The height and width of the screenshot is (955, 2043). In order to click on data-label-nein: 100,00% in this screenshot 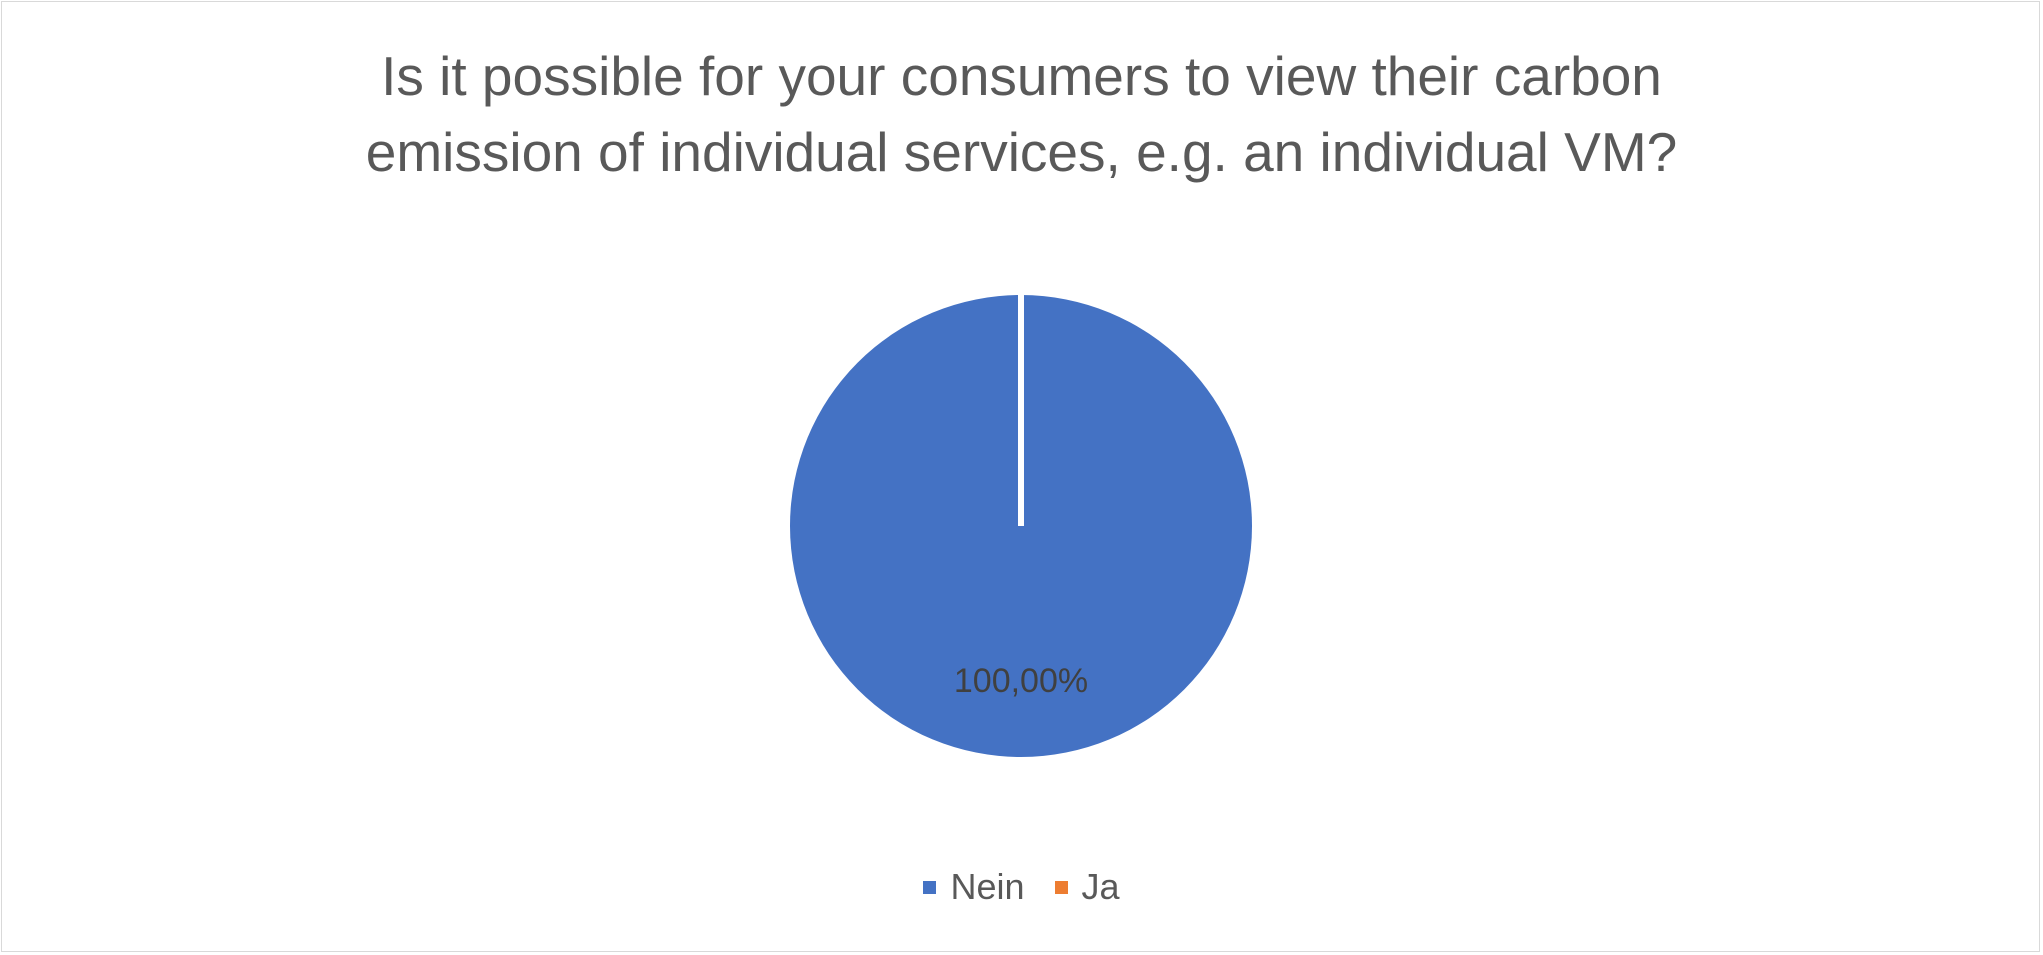, I will do `click(1021, 681)`.